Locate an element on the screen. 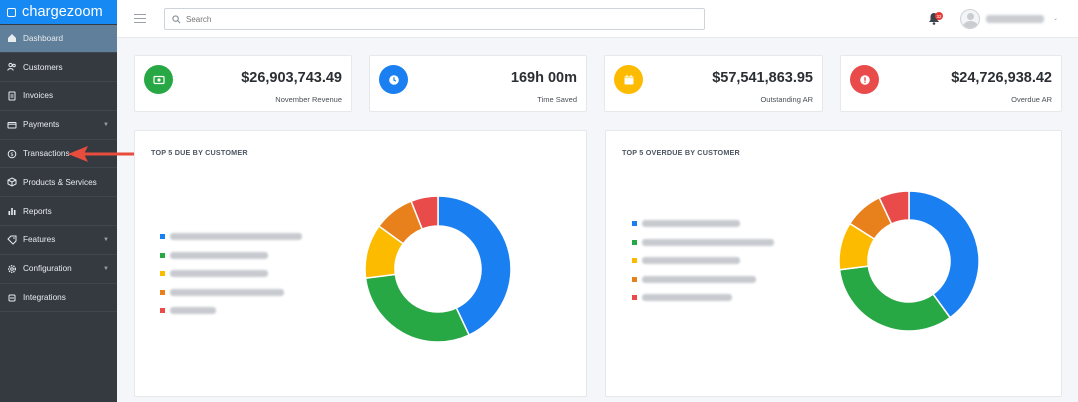 This screenshot has height=402, width=1078. box-icon is located at coordinates (12, 182).